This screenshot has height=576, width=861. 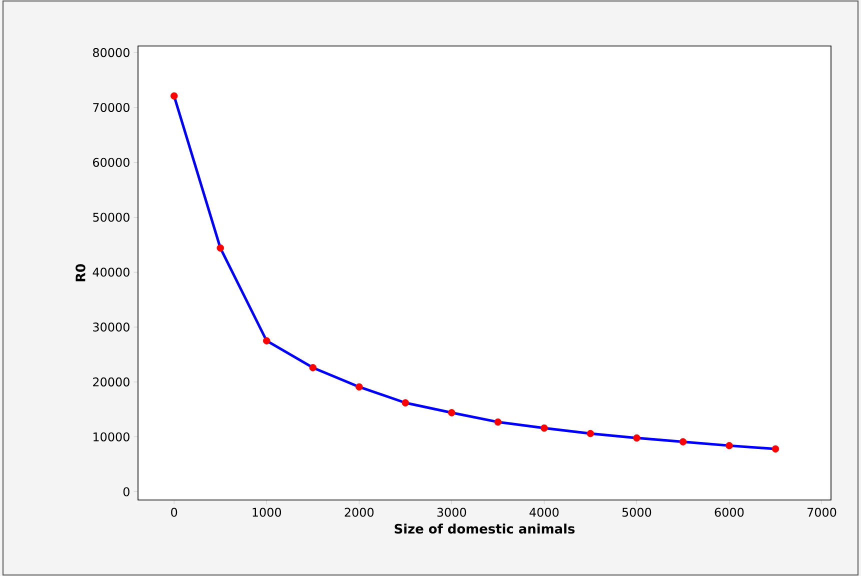 I want to click on x-tick-label: 3000, so click(x=451, y=512).